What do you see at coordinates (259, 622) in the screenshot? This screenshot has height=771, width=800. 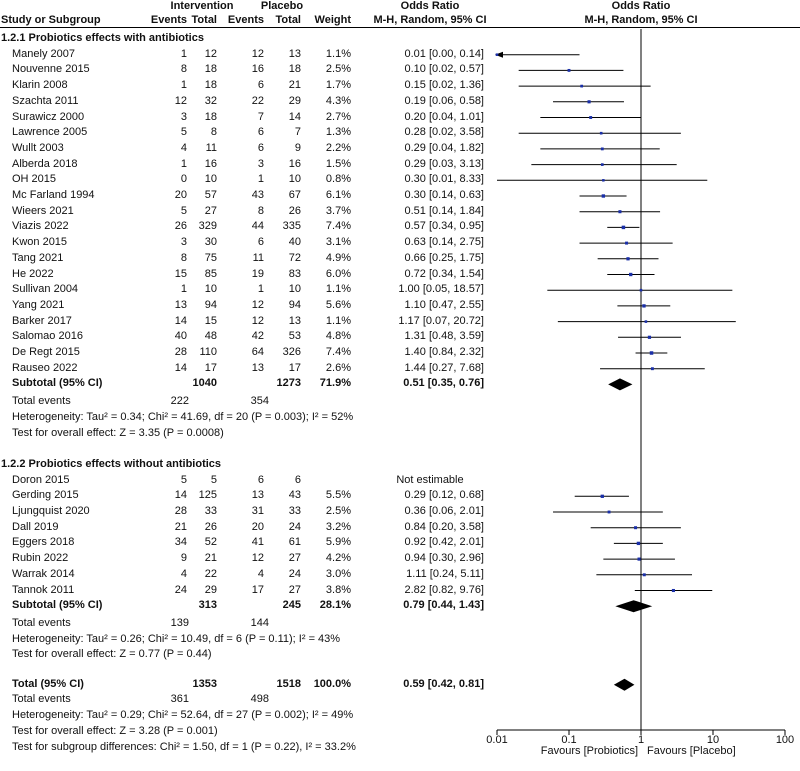 I see `total-events-placebo: 144` at bounding box center [259, 622].